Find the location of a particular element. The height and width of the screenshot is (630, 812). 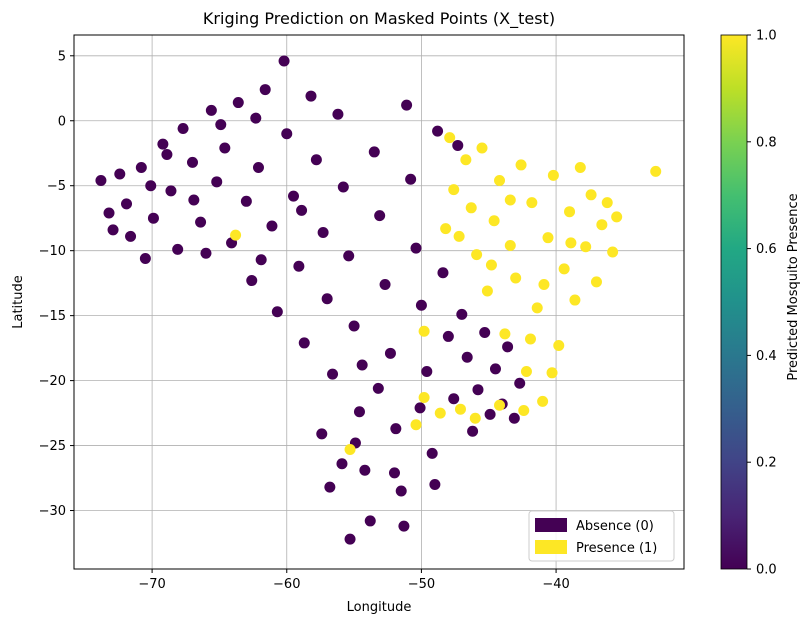

colorbar-tick-label: 0.2 is located at coordinates (766, 463).